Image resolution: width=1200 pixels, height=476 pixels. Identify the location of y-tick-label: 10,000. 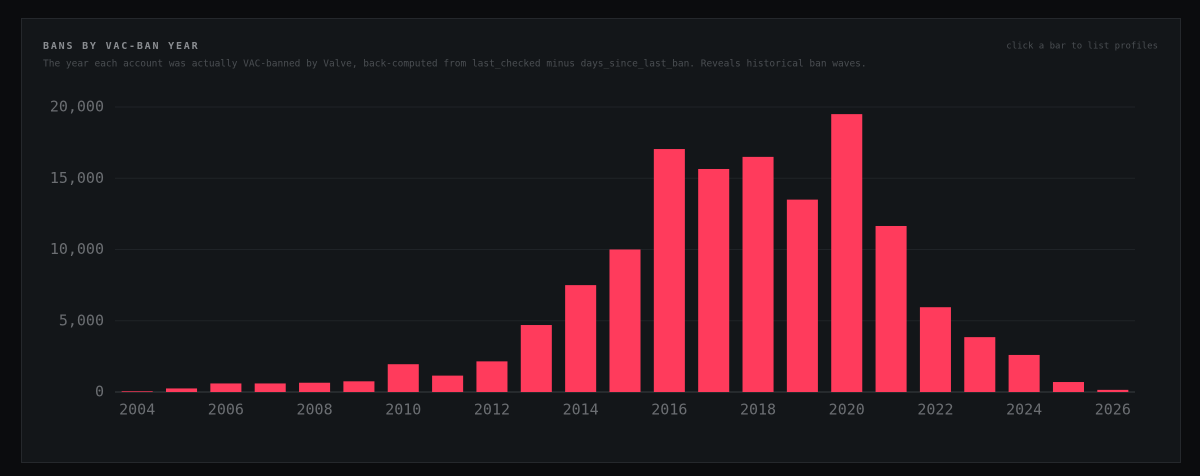
(77, 249).